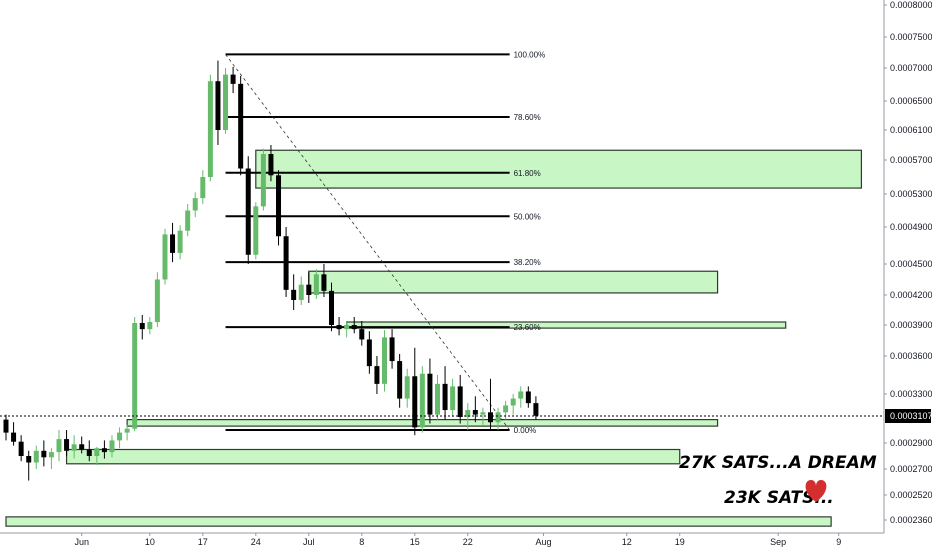  What do you see at coordinates (309, 542) in the screenshot?
I see `x-tick-label-4: Jul` at bounding box center [309, 542].